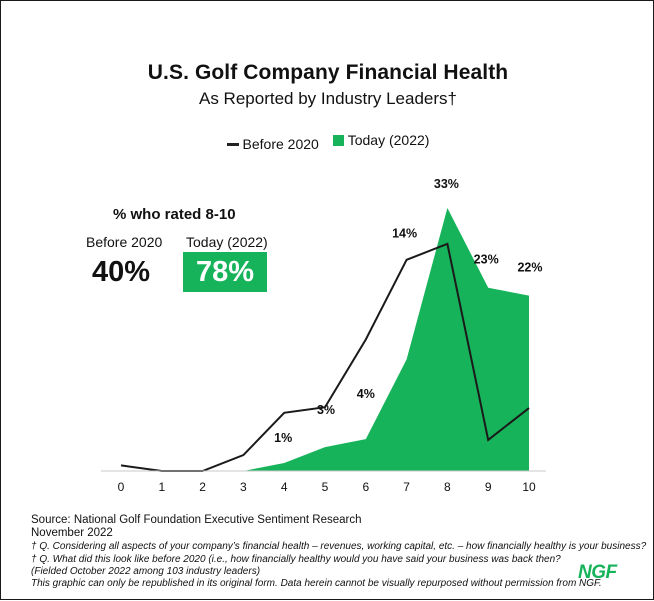  What do you see at coordinates (72, 533) in the screenshot?
I see `date-text: November 2022` at bounding box center [72, 533].